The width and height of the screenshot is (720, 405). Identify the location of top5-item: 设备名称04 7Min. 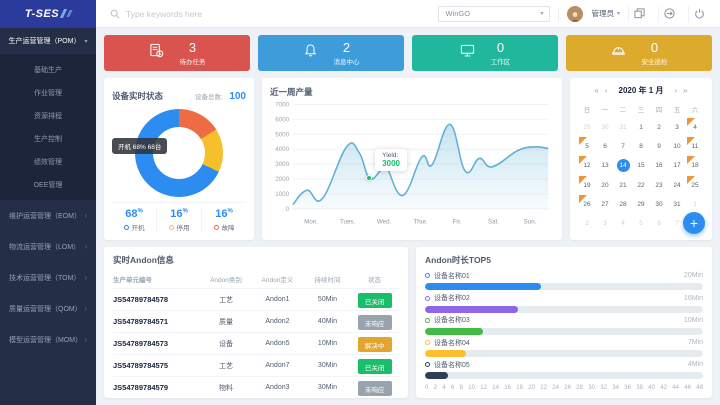
(564, 347).